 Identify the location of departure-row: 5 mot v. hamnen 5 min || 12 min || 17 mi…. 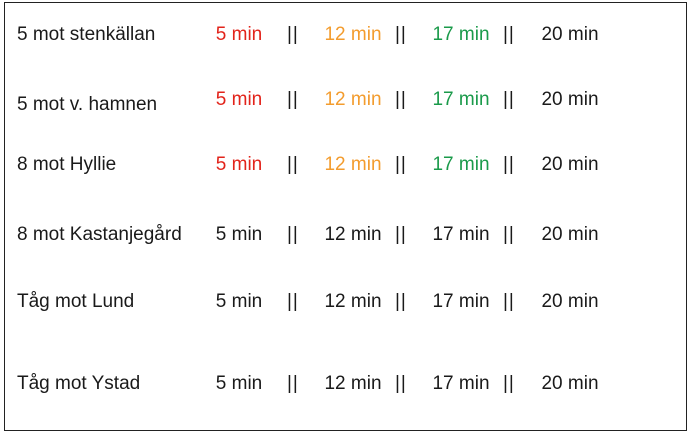
(345, 104).